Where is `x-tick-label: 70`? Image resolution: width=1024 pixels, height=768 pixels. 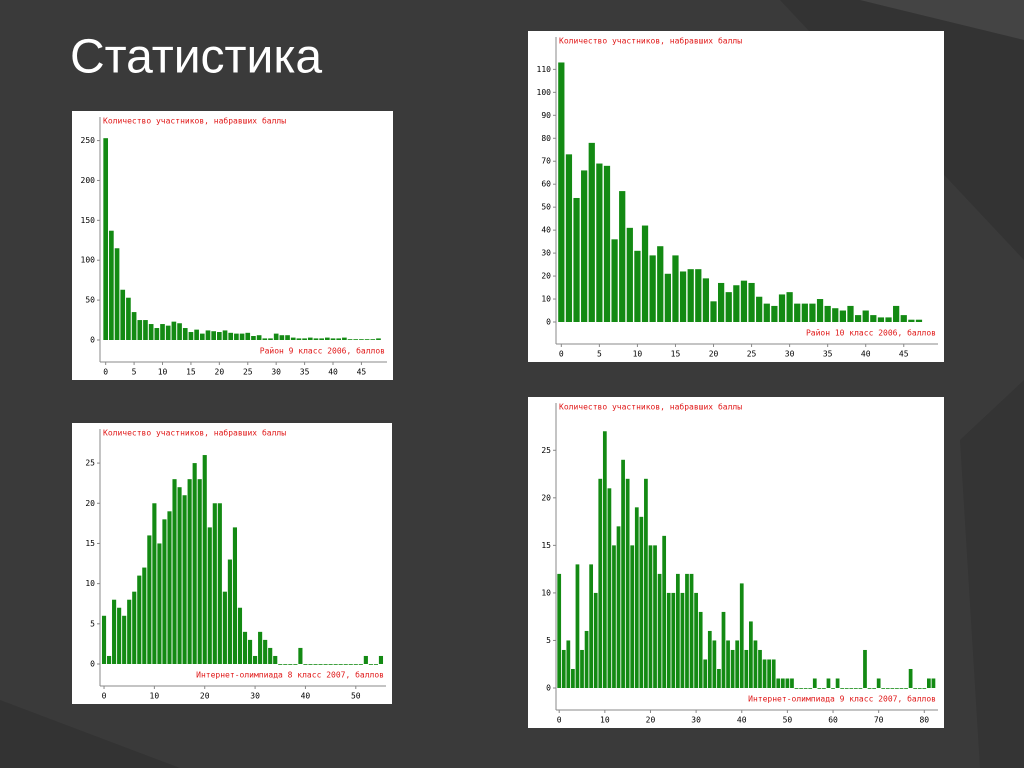
x-tick-label: 70 is located at coordinates (879, 720).